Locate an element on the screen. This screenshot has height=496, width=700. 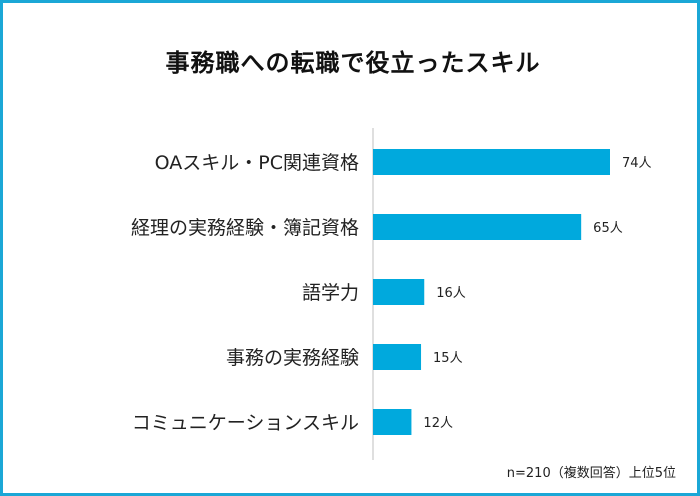
category-label-5: コミュニケーションスキル is located at coordinates (245, 423).